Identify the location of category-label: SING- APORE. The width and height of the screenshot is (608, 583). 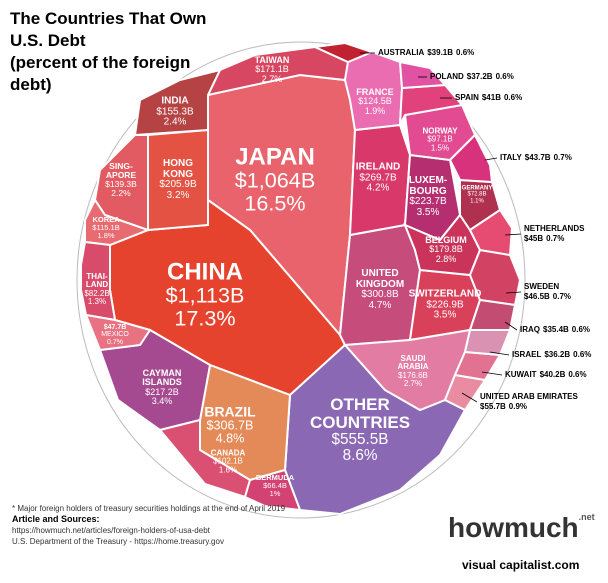
(121, 171).